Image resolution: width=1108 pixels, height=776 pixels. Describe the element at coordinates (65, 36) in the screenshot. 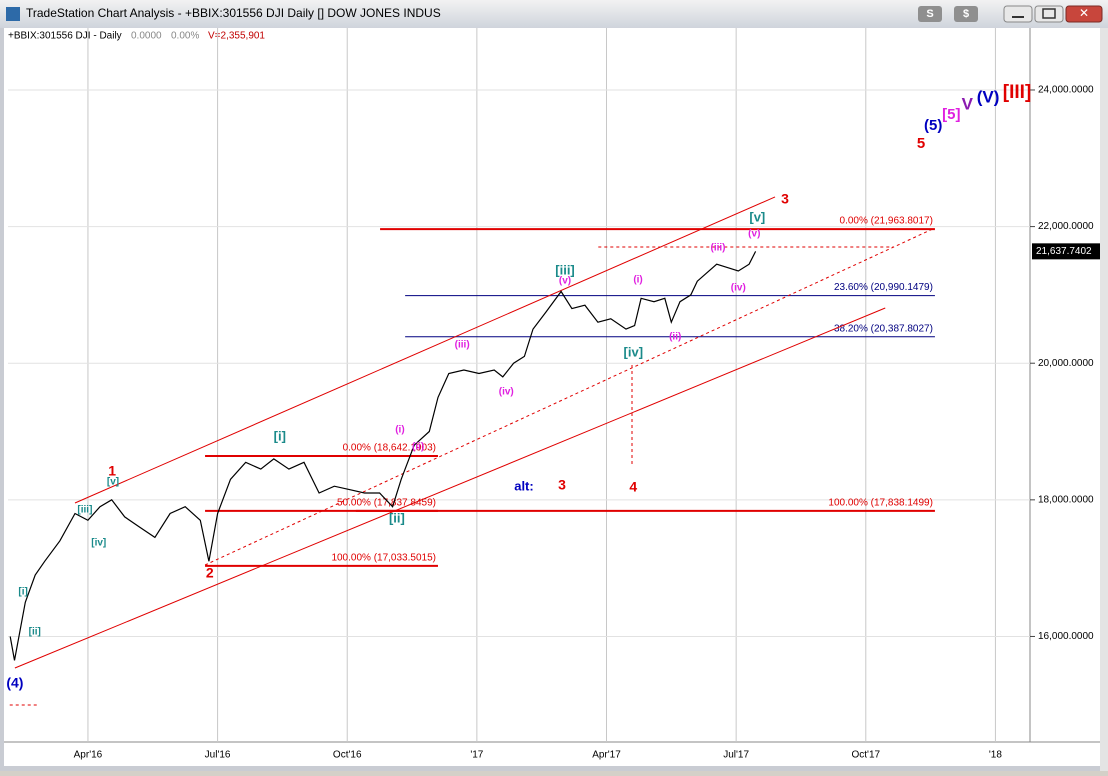

I see `symbol-label: +BBIX:301556 DJI - Daily` at that location.